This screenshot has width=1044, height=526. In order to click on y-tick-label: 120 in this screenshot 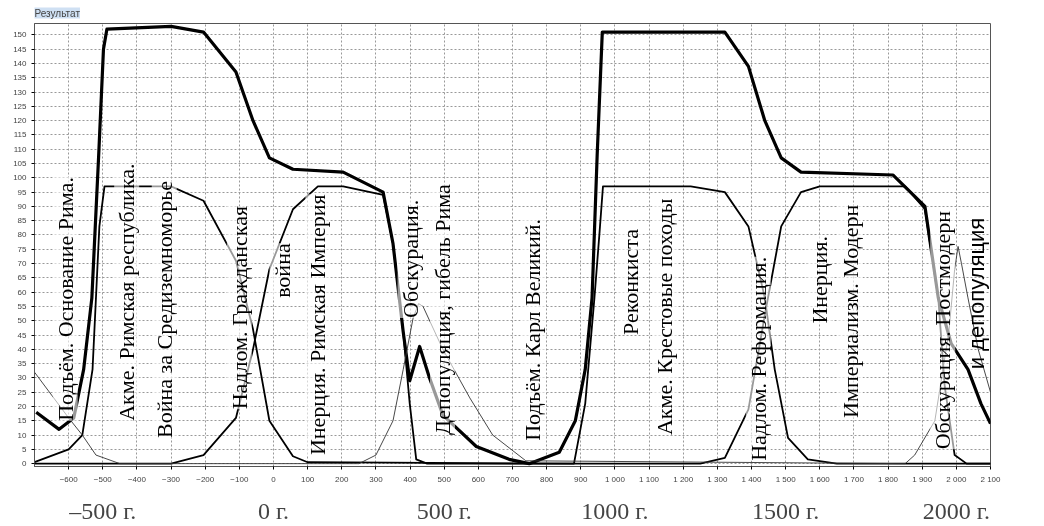, I will do `click(20, 121)`.